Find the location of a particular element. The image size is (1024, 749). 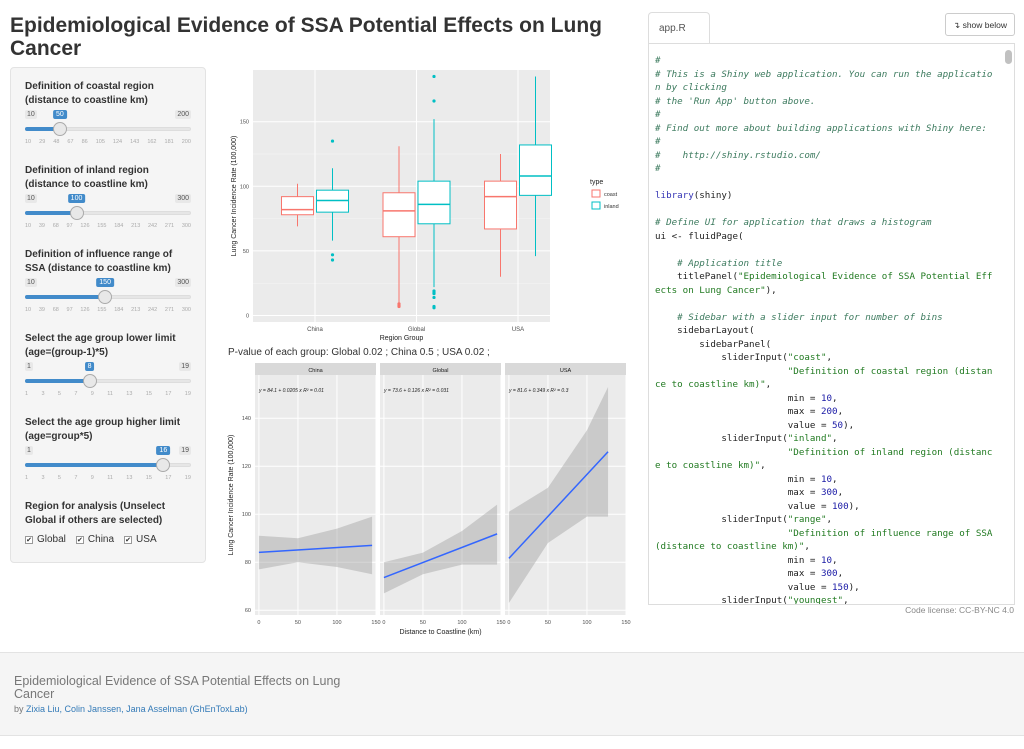

checkbox-china: ✔ China is located at coordinates (94, 539).